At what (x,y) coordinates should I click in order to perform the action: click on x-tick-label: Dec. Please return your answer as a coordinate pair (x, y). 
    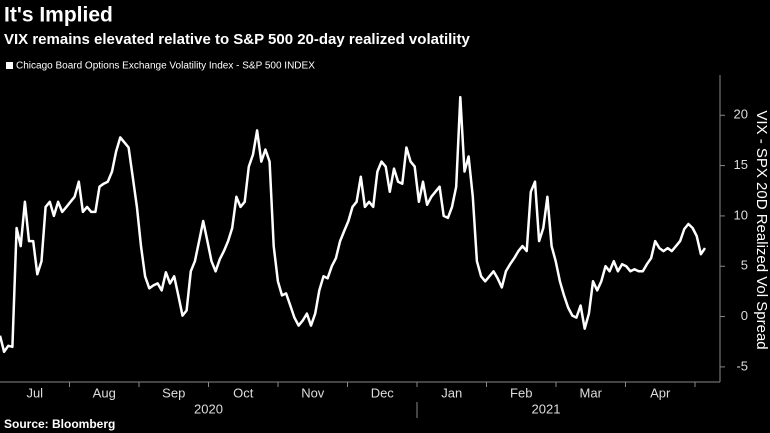
    Looking at the image, I should click on (383, 392).